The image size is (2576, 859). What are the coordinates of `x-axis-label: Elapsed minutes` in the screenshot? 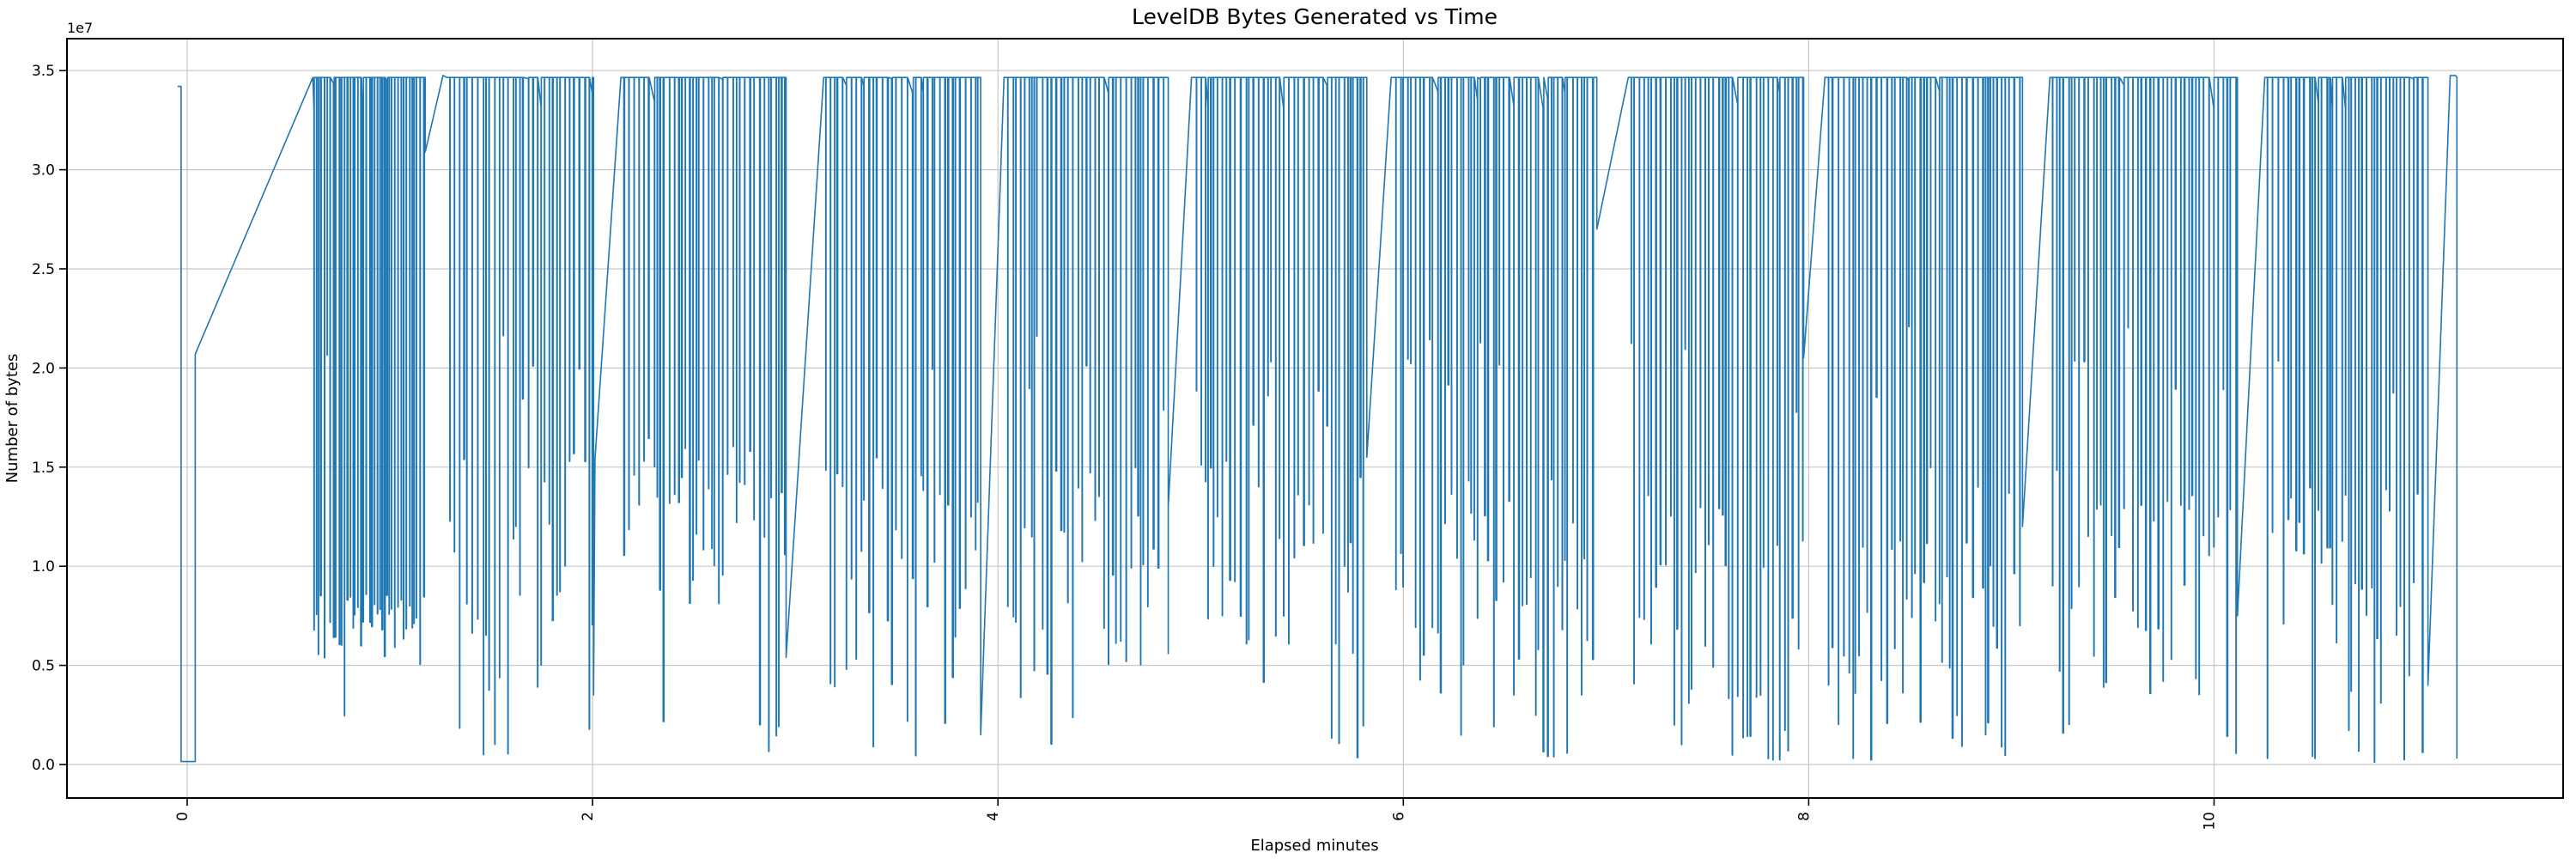 It's located at (1314, 846).